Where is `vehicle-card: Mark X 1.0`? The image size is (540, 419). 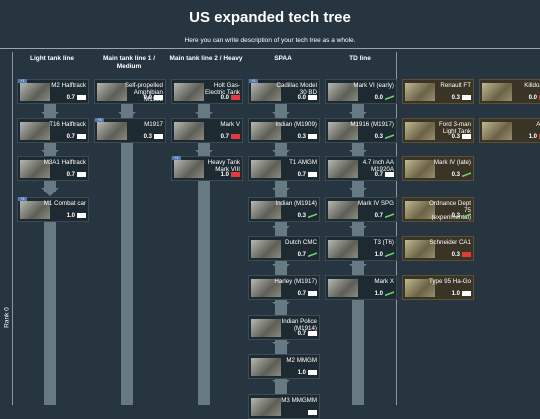 vehicle-card: Mark X 1.0 is located at coordinates (361, 287).